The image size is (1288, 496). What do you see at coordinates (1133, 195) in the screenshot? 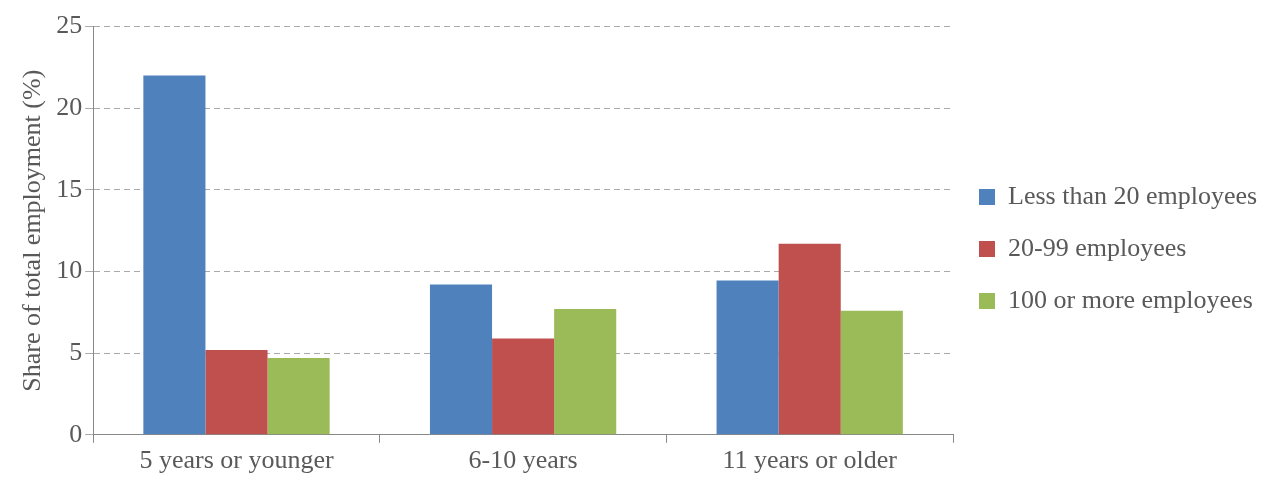
I see `legend-label: Less than 20 employees` at bounding box center [1133, 195].